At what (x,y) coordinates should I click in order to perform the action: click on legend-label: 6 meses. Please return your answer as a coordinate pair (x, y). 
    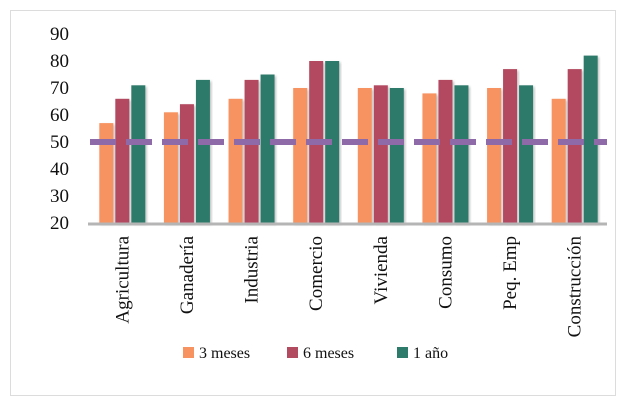
    Looking at the image, I should click on (328, 353).